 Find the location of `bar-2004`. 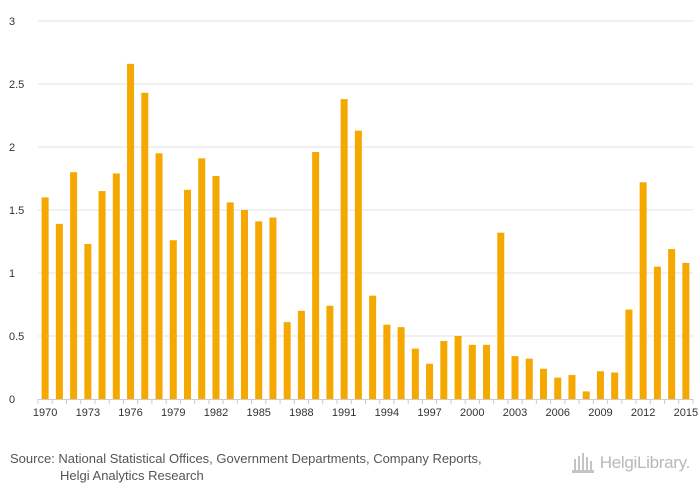

bar-2004 is located at coordinates (529, 378).